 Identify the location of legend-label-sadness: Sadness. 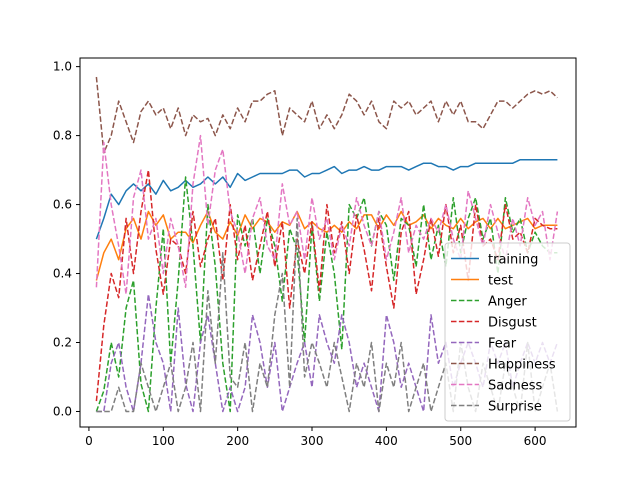
(515, 386).